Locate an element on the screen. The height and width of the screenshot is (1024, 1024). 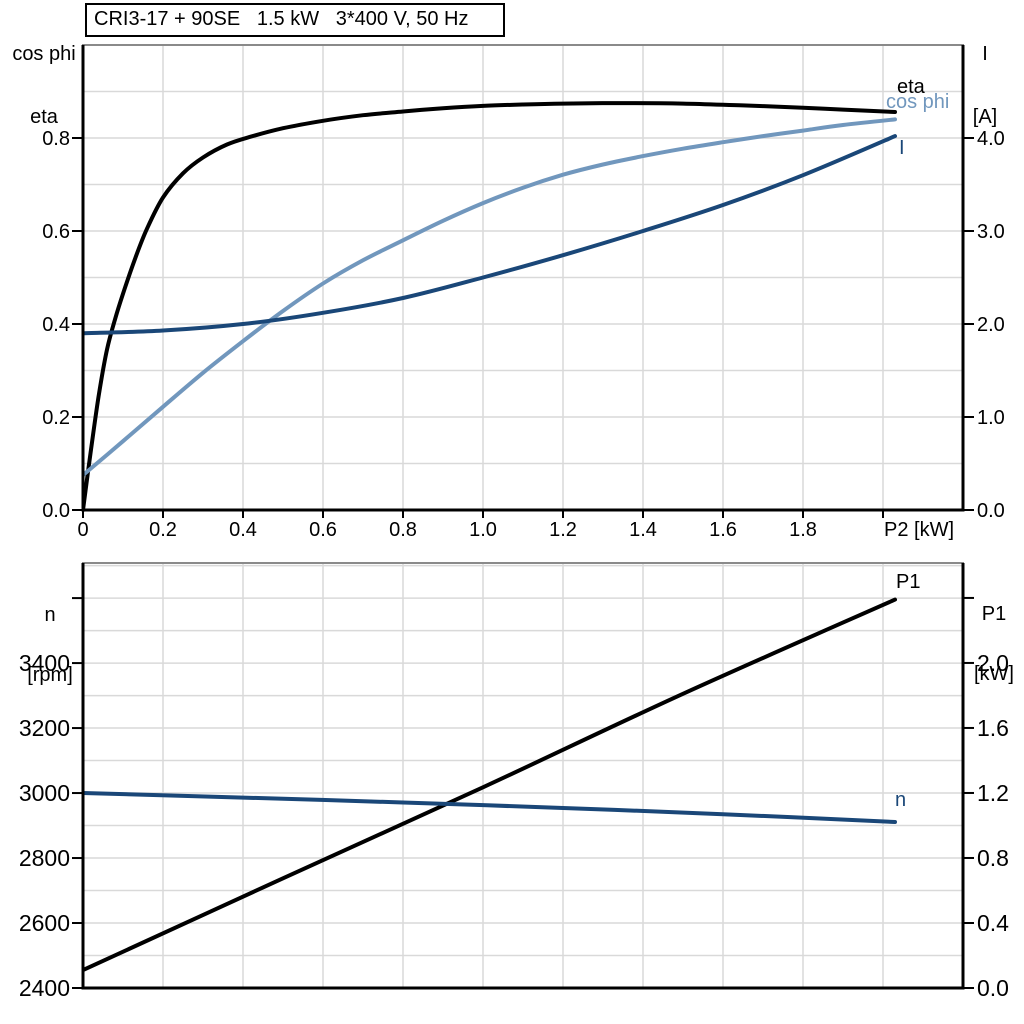
chart-title-box: CRI3-17 + 90SE 1.5 kW 3*400 V, 50 Hz is located at coordinates (295, 20).